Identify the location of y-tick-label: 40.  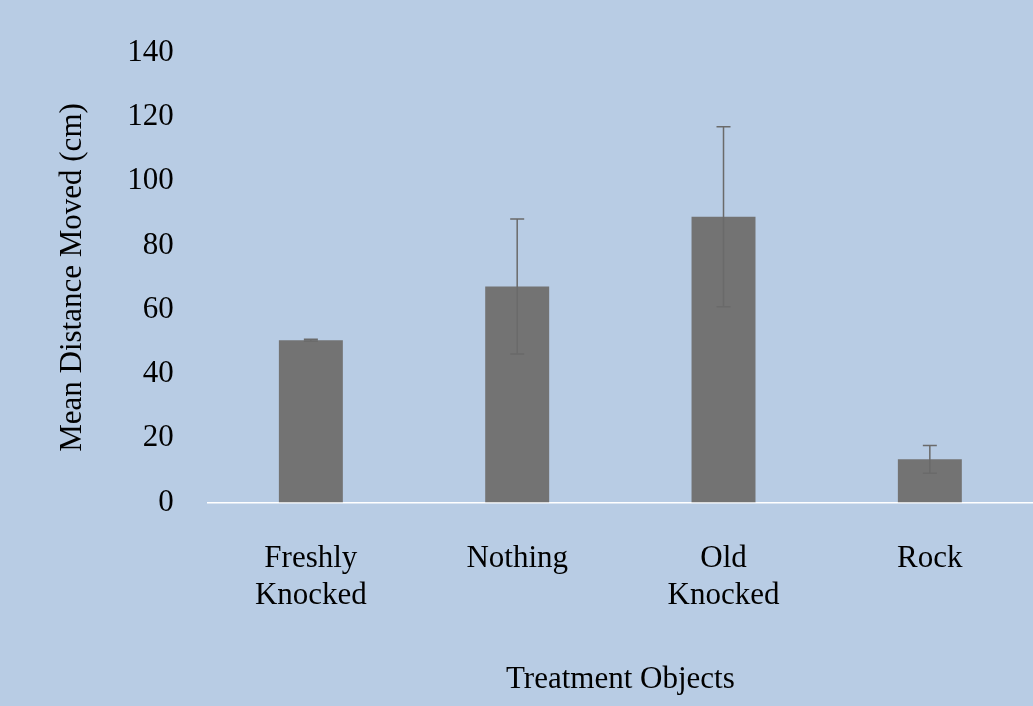
(158, 372).